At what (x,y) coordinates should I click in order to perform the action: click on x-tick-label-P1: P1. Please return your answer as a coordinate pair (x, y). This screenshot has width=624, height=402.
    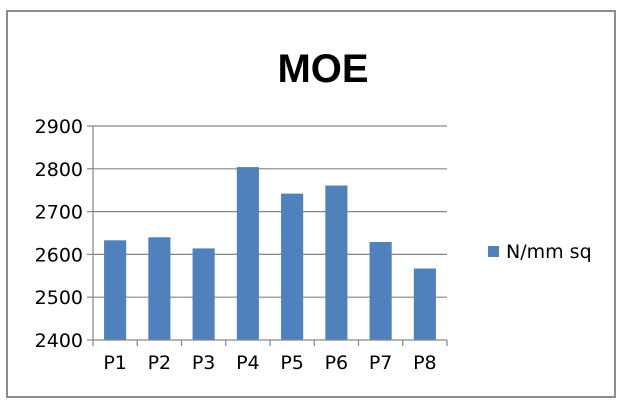
    Looking at the image, I should click on (115, 363).